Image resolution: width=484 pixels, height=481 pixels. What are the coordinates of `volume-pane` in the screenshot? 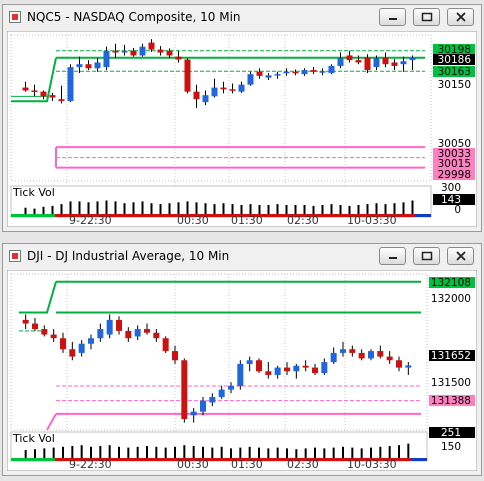 It's located at (219, 446).